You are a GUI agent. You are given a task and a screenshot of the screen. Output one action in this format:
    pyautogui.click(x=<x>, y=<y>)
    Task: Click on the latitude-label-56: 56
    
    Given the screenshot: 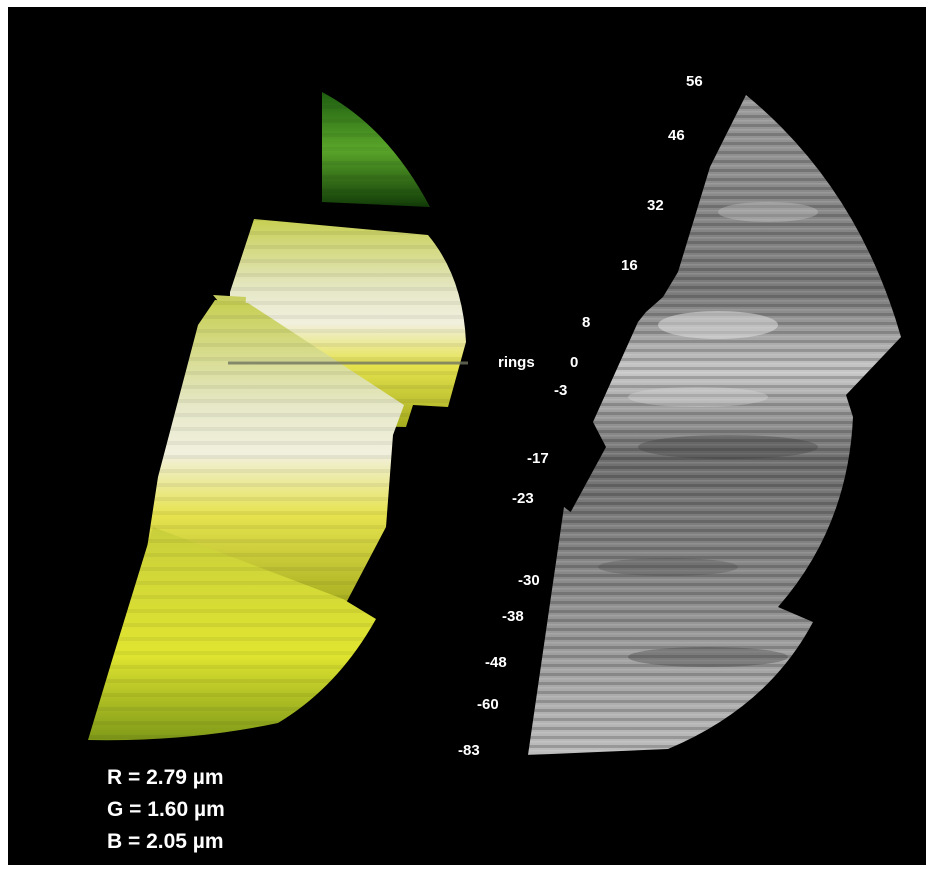 What is the action you would take?
    pyautogui.click(x=694, y=81)
    